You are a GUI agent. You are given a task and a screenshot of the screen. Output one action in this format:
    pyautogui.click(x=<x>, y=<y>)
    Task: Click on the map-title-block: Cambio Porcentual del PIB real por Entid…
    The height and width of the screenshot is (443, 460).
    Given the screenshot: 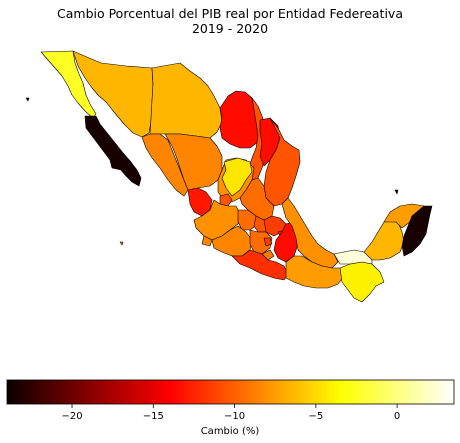 What is the action you would take?
    pyautogui.click(x=230, y=21)
    